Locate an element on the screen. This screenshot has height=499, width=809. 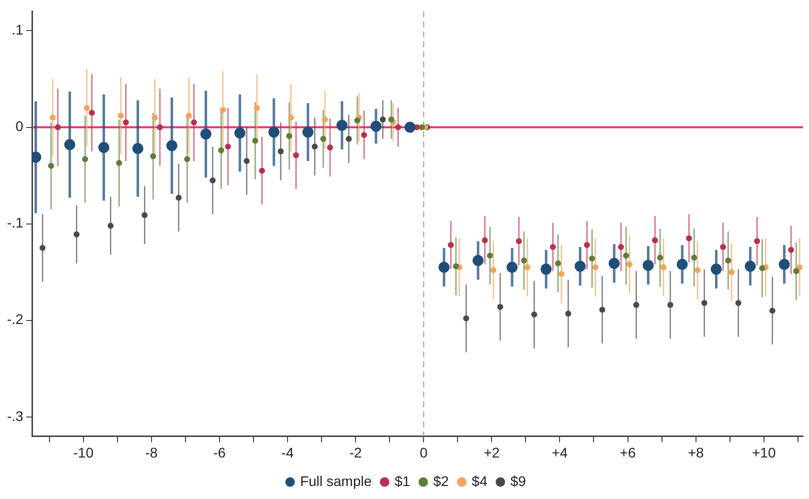
y-tick-label: 0 is located at coordinates (20, 126).